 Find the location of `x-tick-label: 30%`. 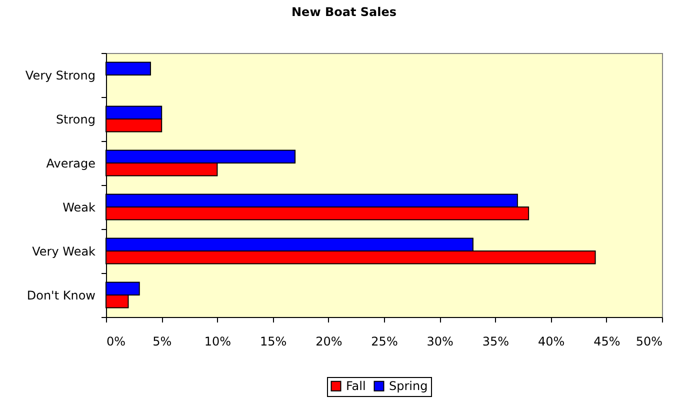

x-tick-label: 30% is located at coordinates (440, 341).